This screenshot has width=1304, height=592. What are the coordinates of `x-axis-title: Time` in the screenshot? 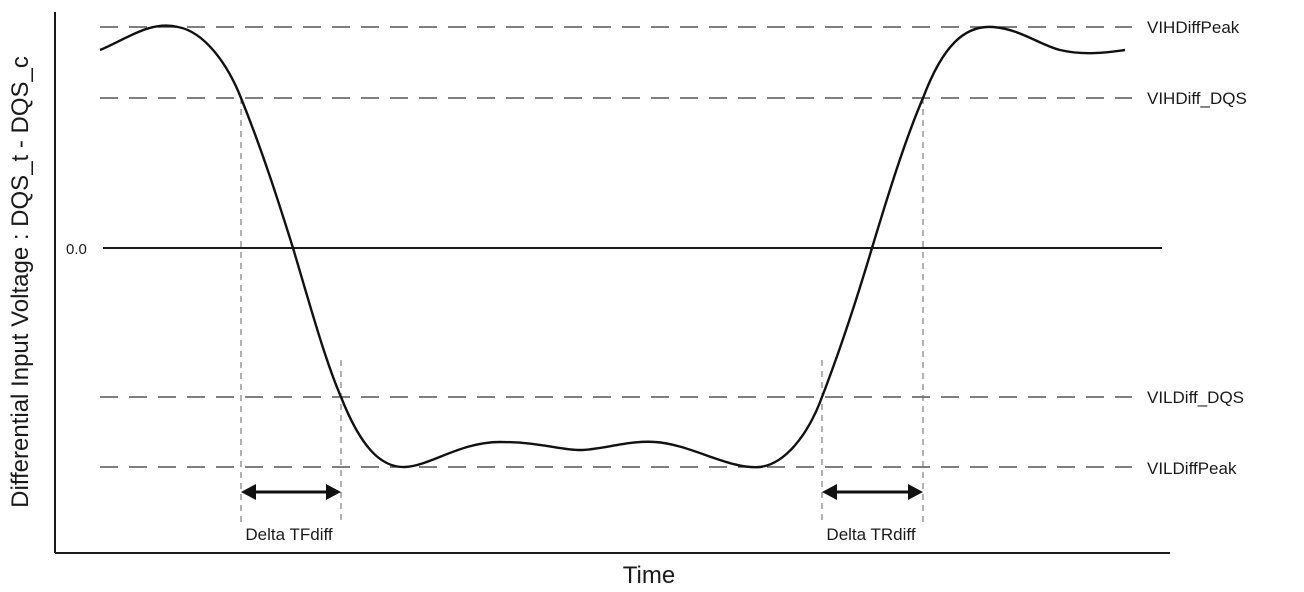 It's located at (649, 575).